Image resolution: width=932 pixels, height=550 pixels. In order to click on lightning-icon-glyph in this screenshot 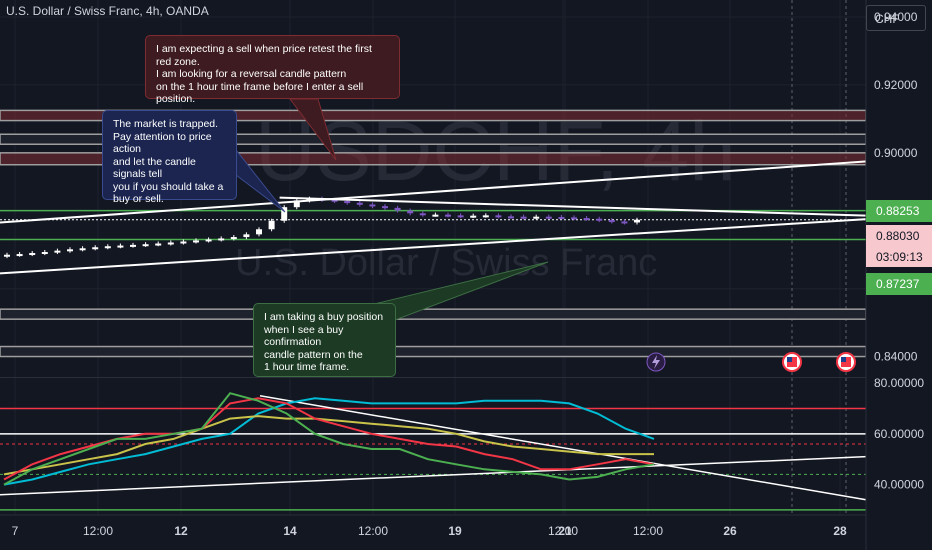, I will do `click(656, 362)`.